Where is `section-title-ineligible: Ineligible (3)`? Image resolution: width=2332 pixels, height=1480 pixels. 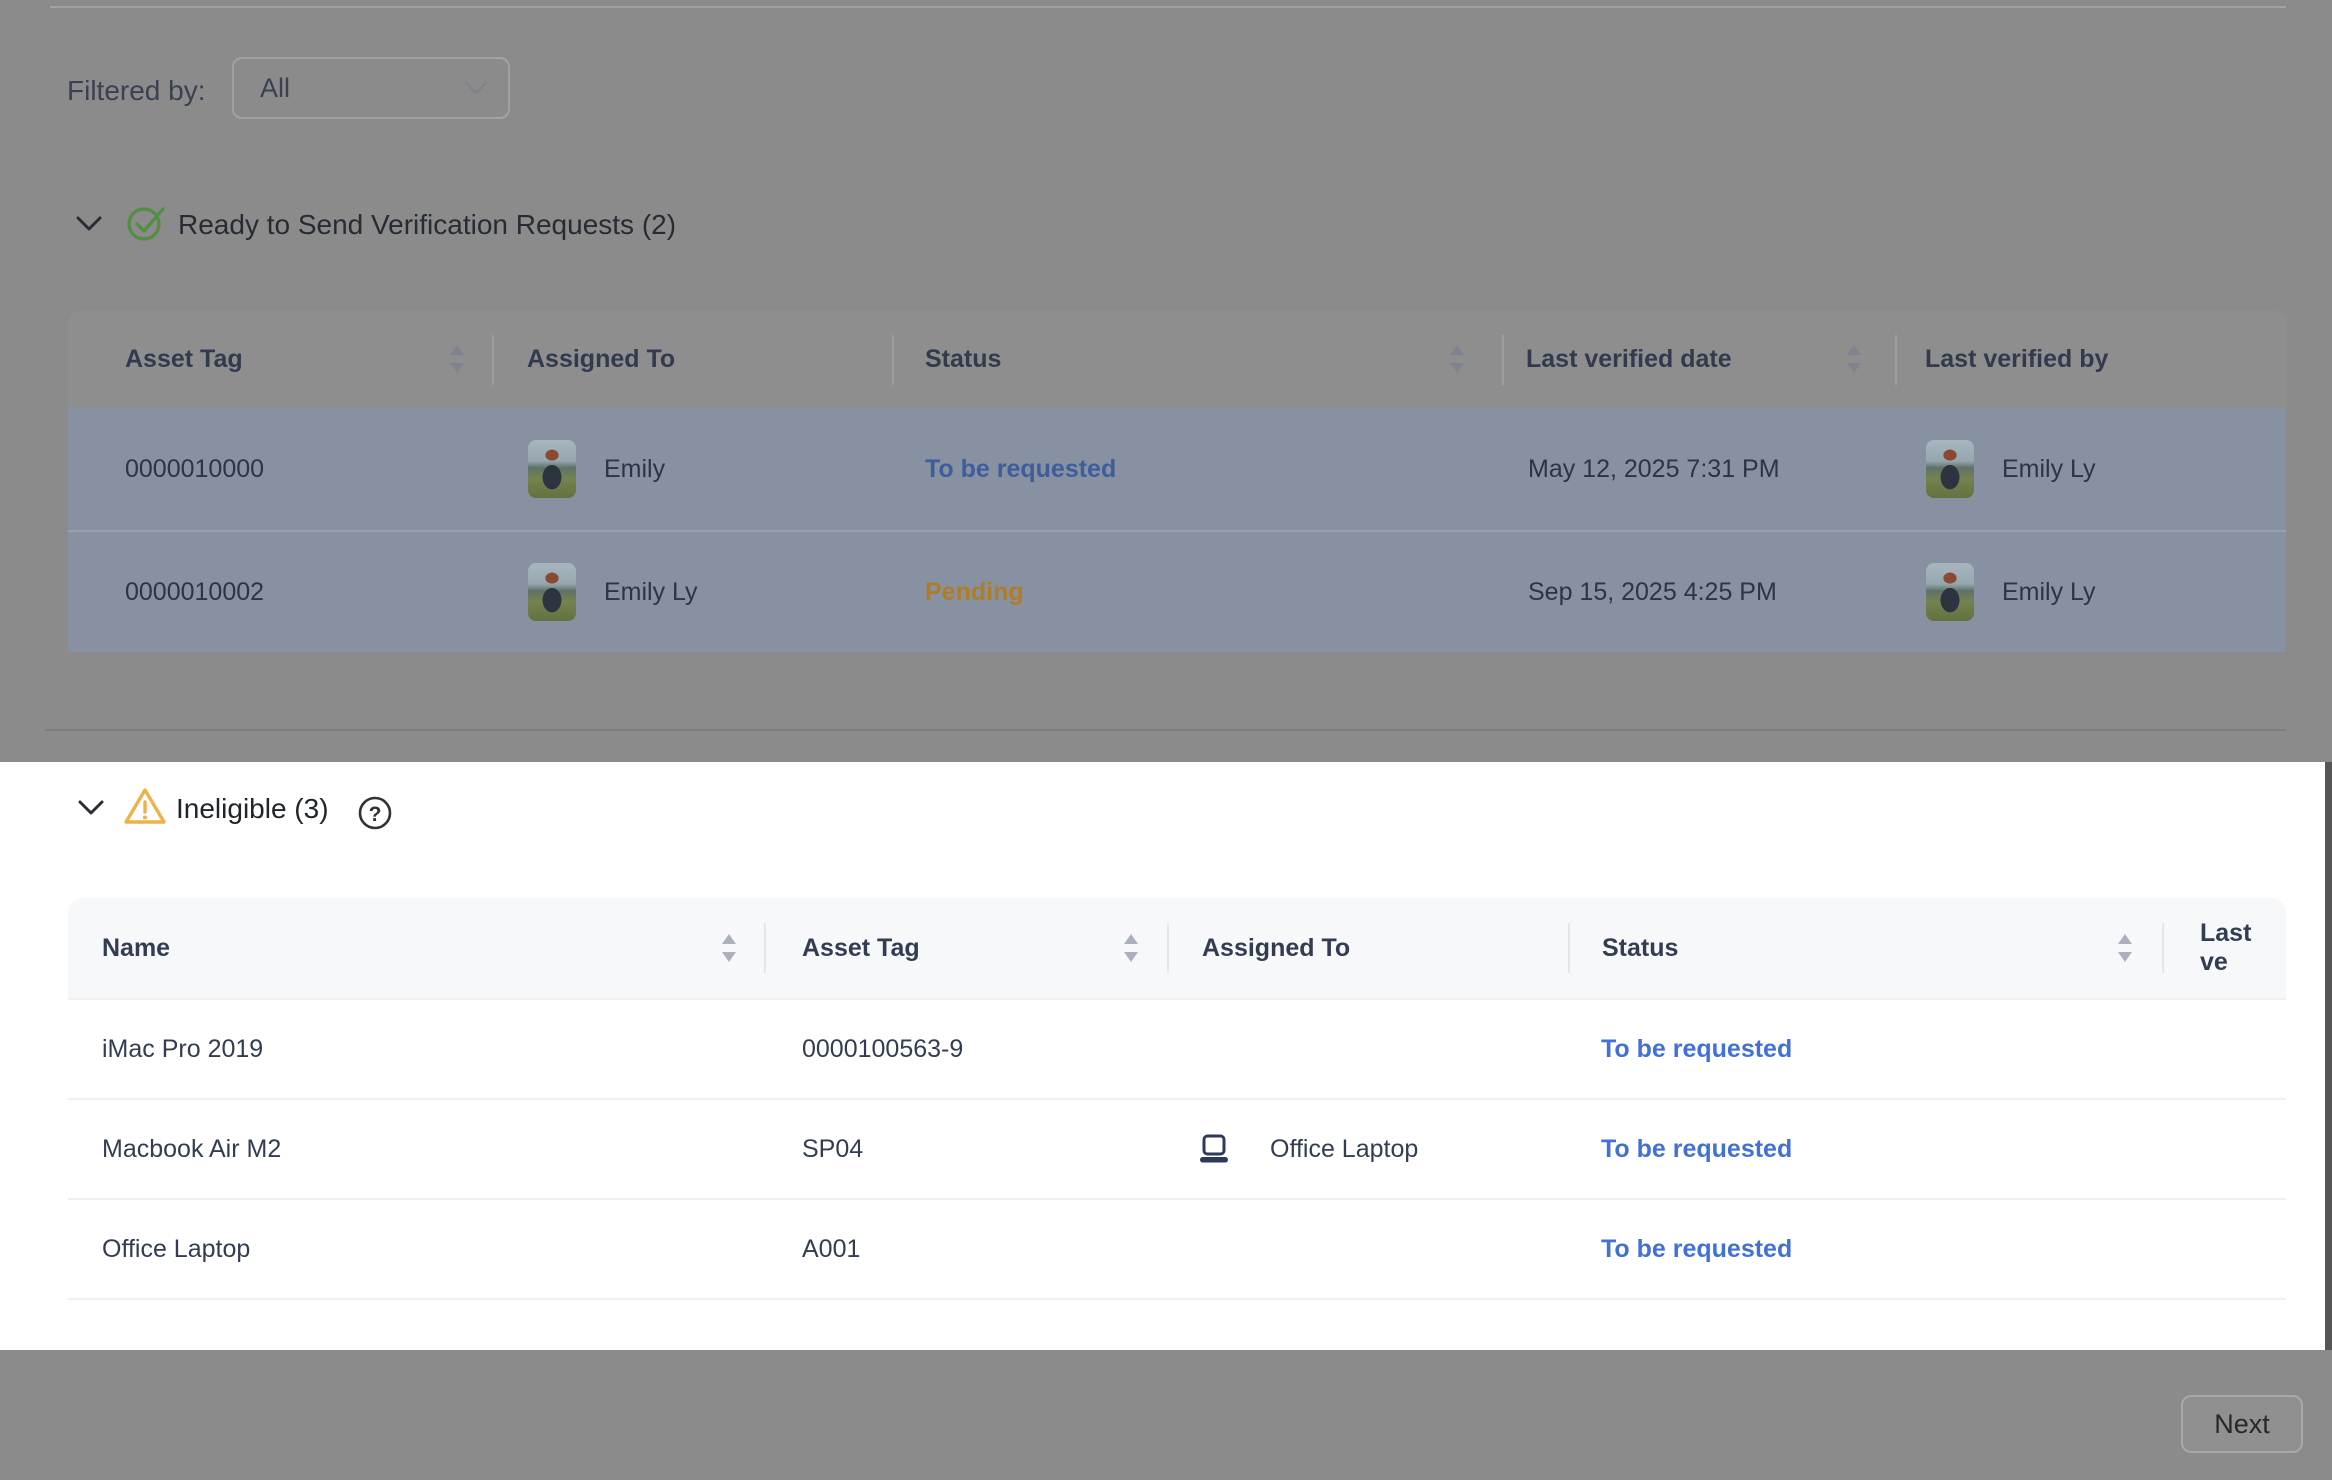 section-title-ineligible: Ineligible (3) is located at coordinates (252, 808).